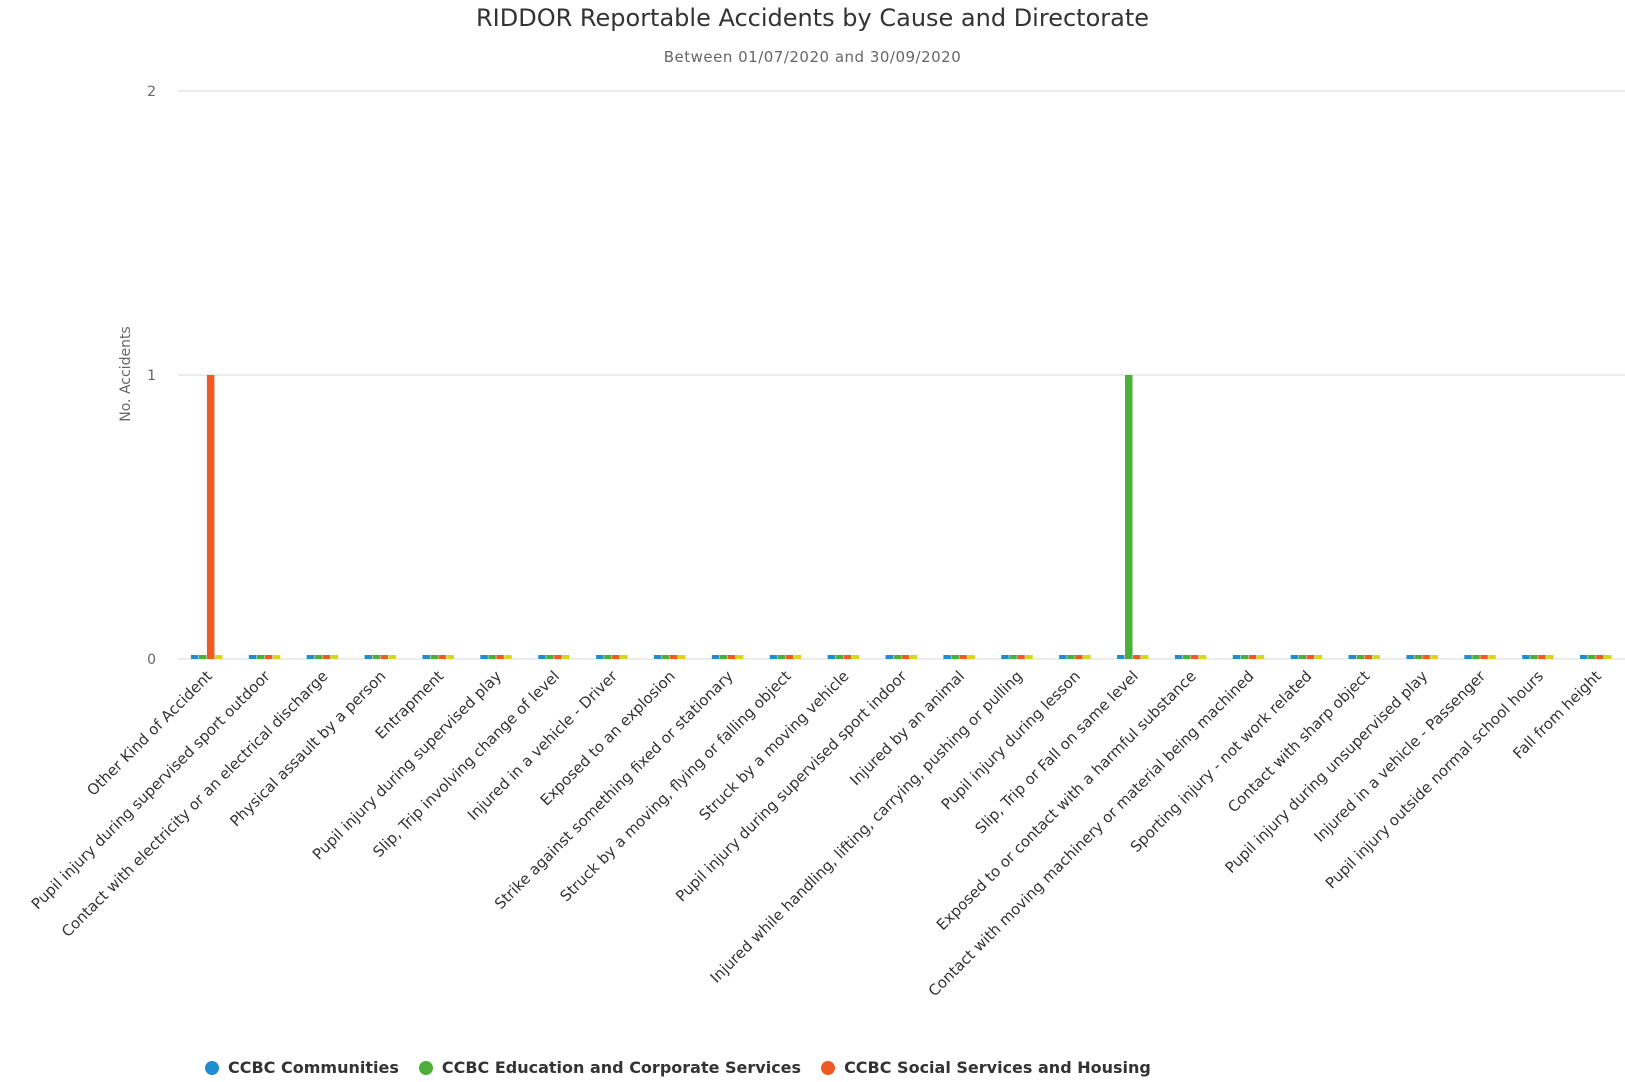  Describe the element at coordinates (302, 1067) in the screenshot. I see `legend-item: CCBC Communities` at that location.